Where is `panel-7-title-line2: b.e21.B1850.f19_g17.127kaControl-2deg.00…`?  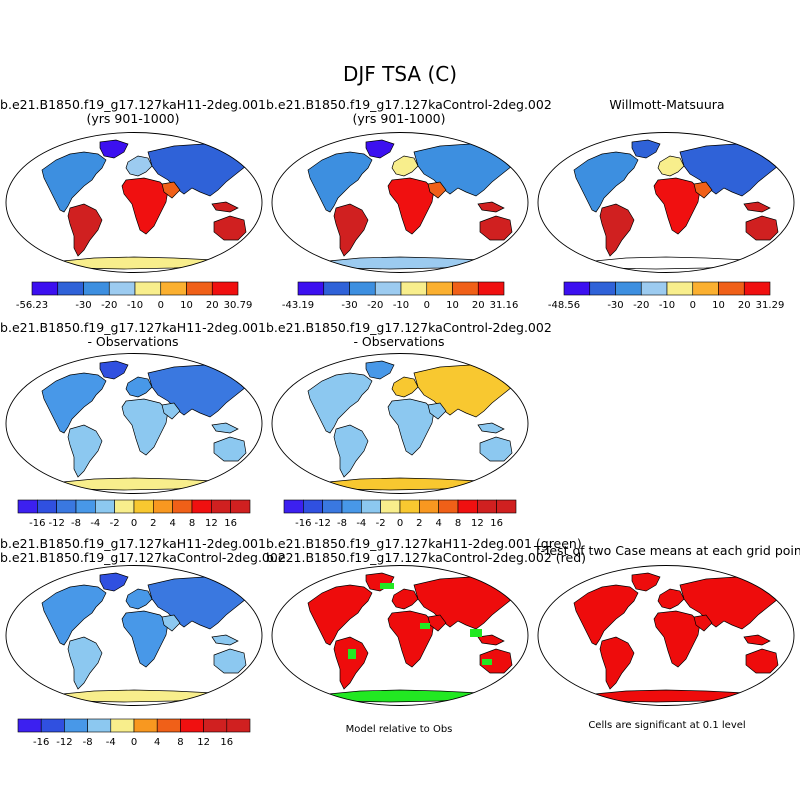 panel-7-title-line2: b.e21.B1850.f19_g17.127kaControl-2deg.00… is located at coordinates (426, 557).